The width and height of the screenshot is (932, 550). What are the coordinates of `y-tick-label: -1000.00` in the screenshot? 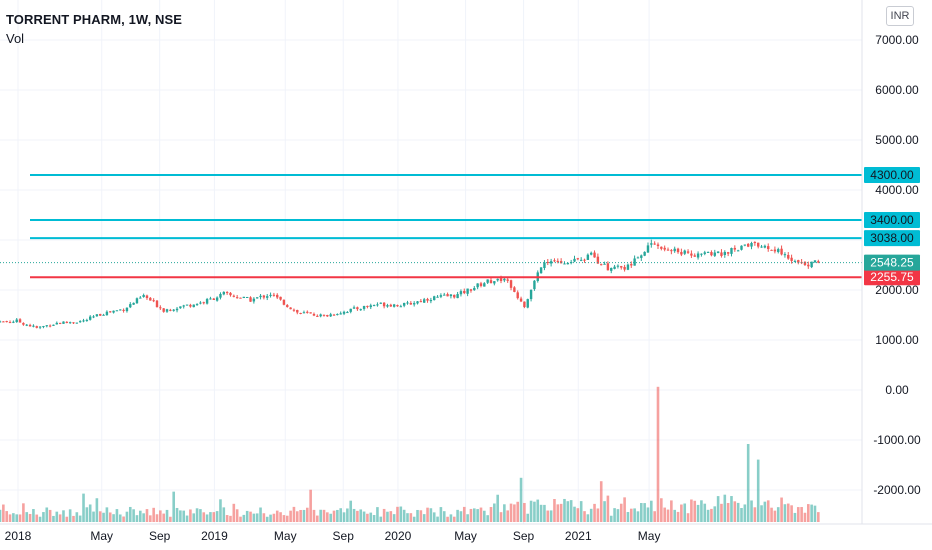 It's located at (897, 440).